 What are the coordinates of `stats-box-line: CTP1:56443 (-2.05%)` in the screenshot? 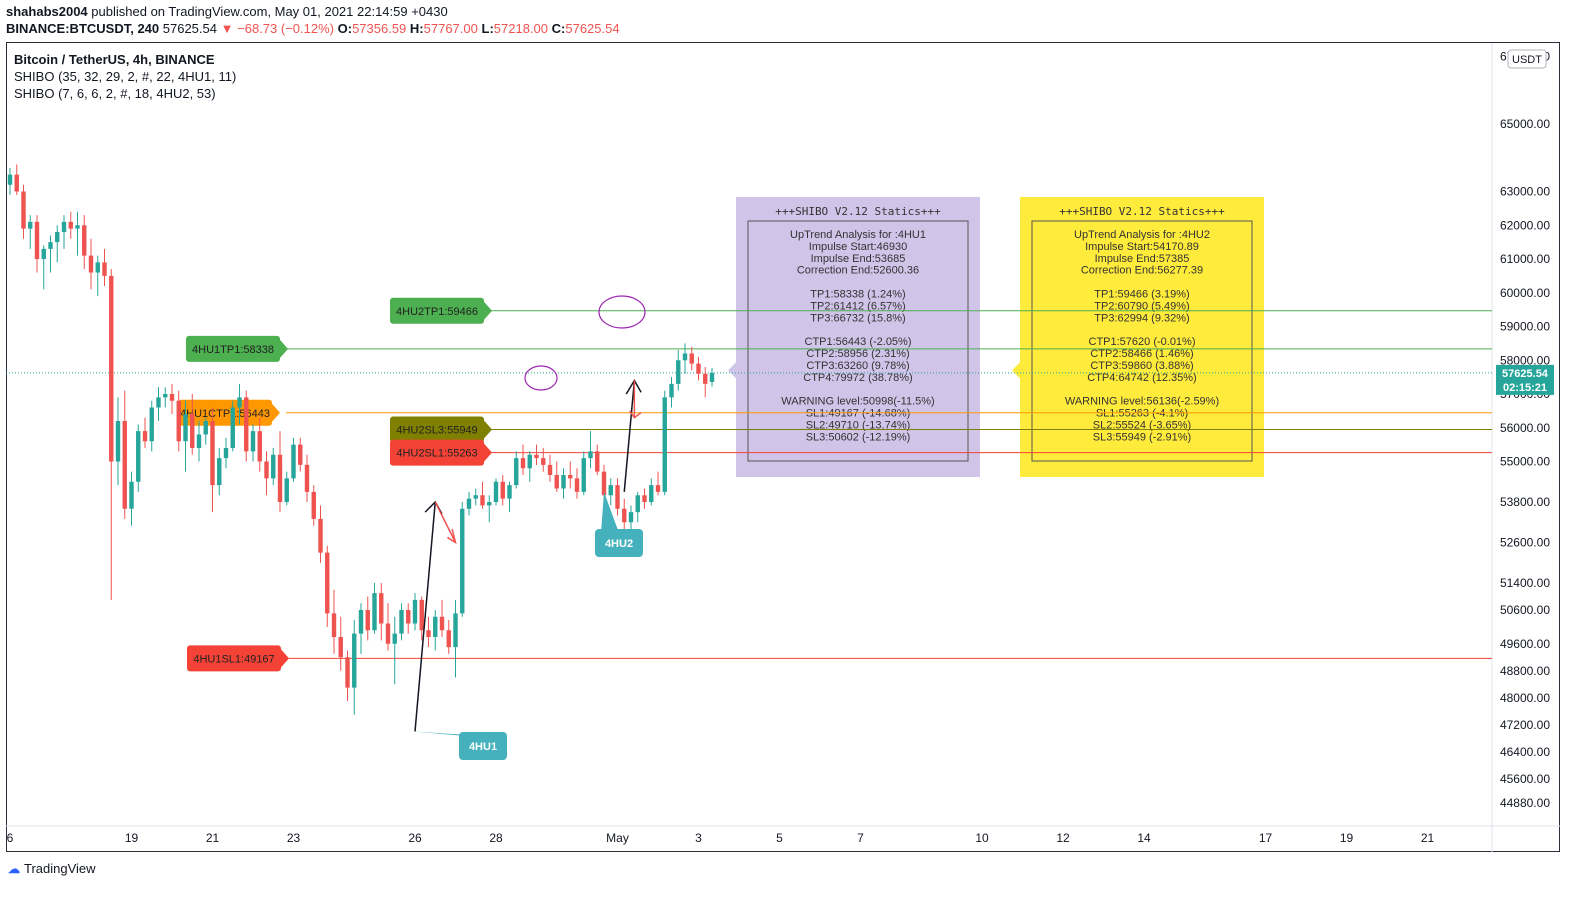 It's located at (858, 342).